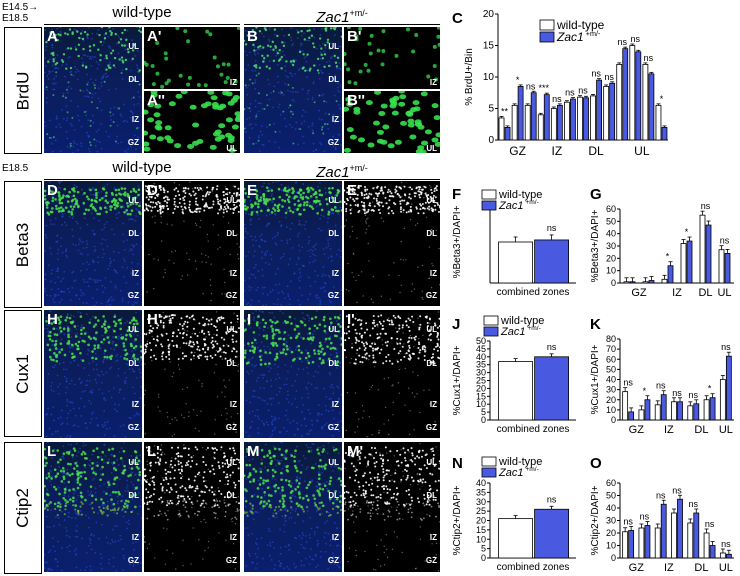 This screenshot has width=740, height=576. I want to click on micrograph-L: L UL DL IZ GZ, so click(93, 507).